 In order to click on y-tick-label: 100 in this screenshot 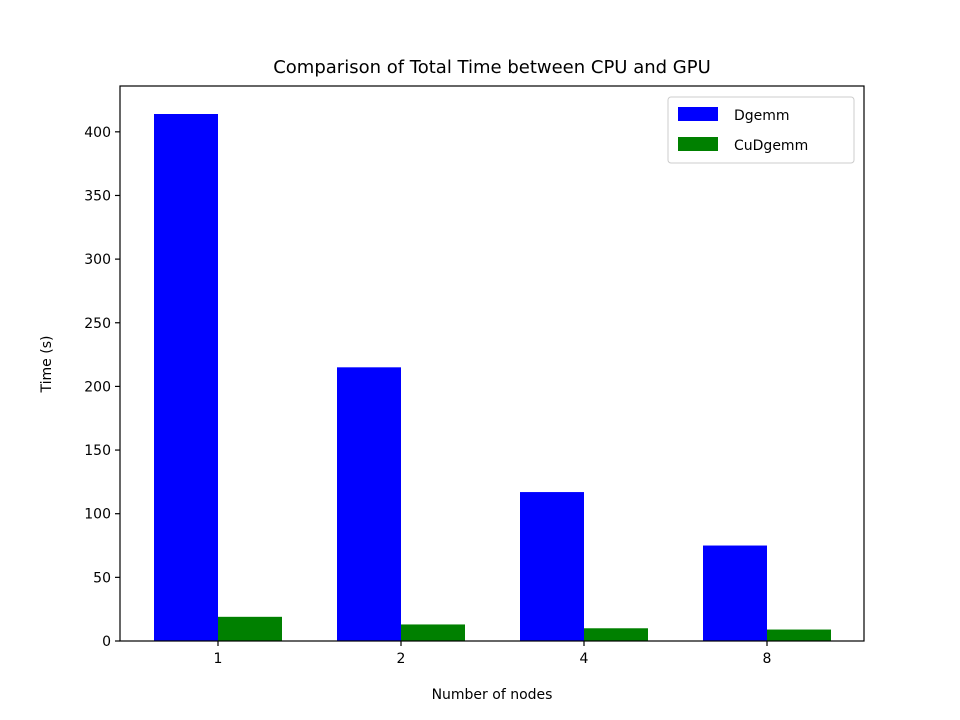, I will do `click(97, 515)`.